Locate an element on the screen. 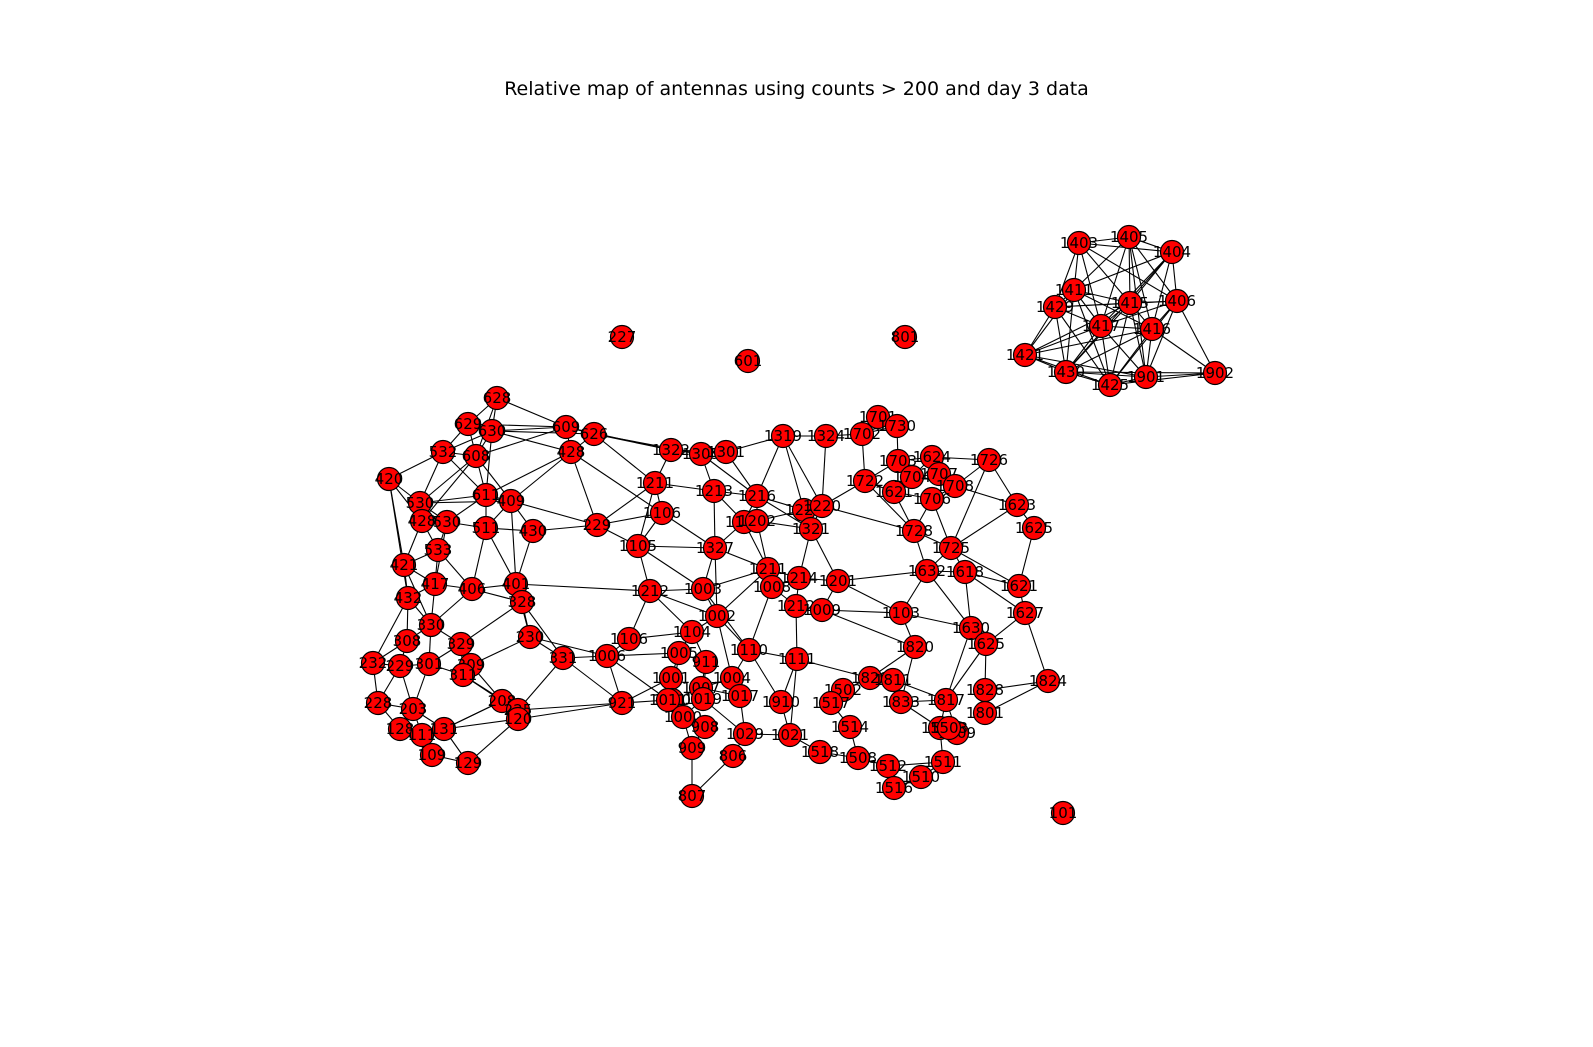 Image resolution: width=1593 pixels, height=1047 pixels. node-label: 1511 is located at coordinates (943, 762).